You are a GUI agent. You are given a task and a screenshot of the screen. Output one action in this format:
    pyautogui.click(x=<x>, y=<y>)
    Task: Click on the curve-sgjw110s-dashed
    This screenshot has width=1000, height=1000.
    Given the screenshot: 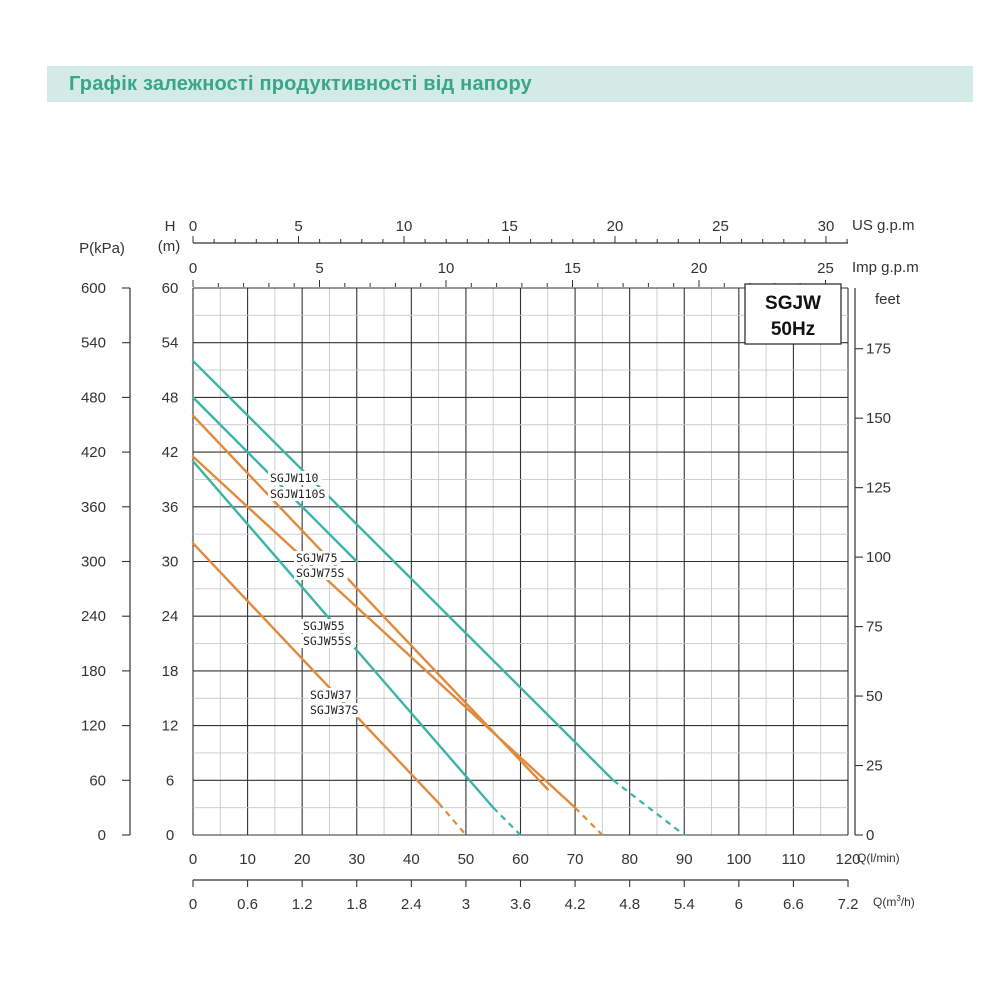 What is the action you would take?
    pyautogui.click(x=648, y=807)
    